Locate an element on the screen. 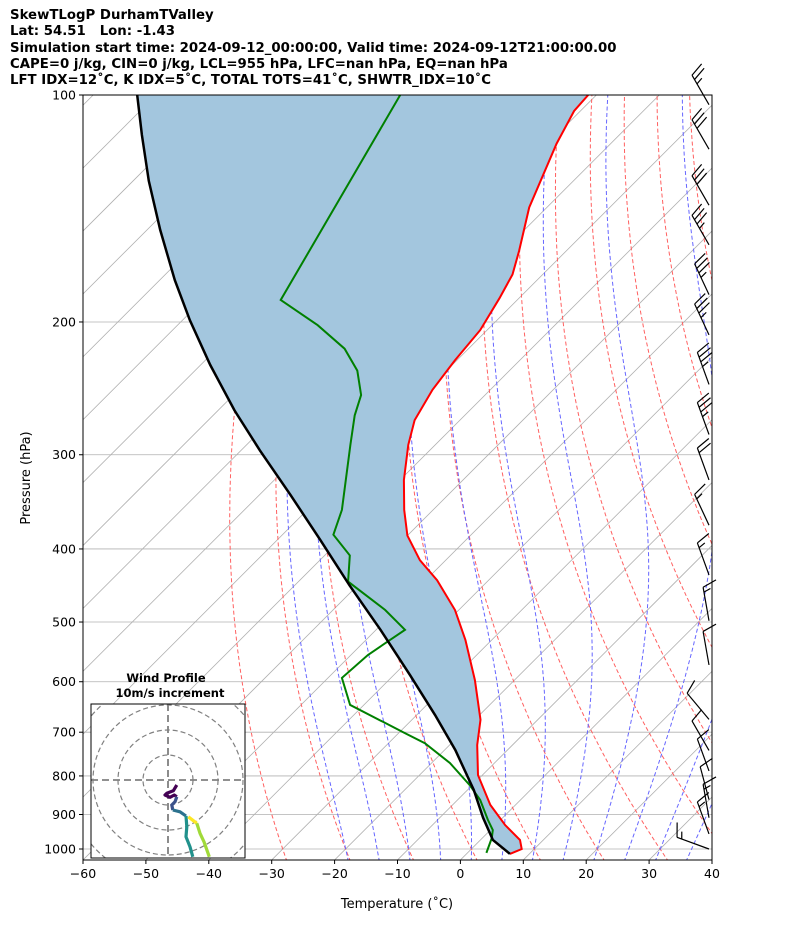 The image size is (794, 937). x-tick-label: 20 is located at coordinates (586, 873).